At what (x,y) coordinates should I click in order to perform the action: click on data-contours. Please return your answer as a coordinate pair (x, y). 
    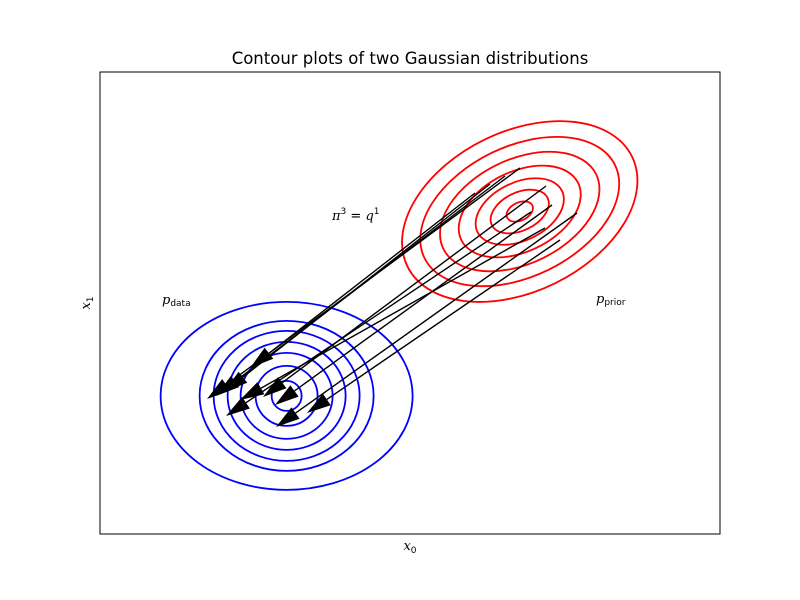
    Looking at the image, I should click on (286, 395).